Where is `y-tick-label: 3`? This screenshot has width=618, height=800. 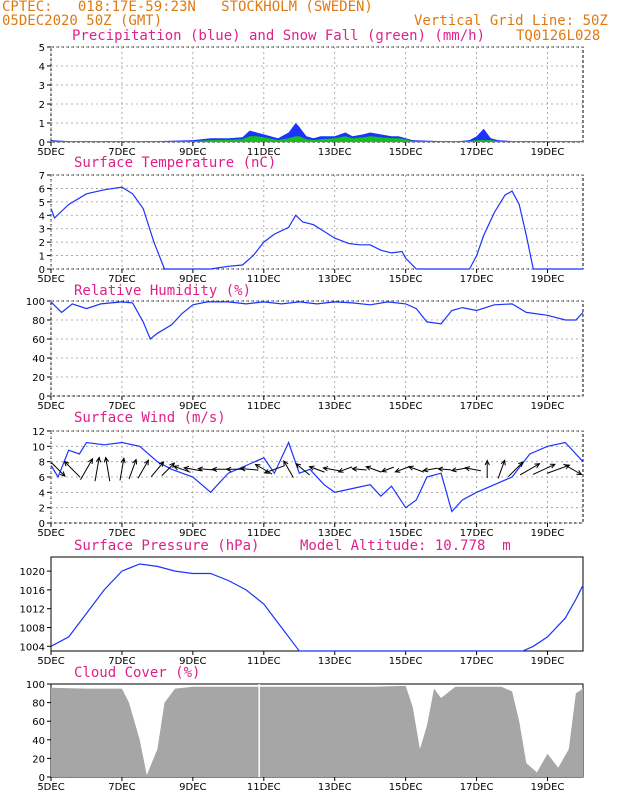
y-tick-label: 3 is located at coordinates (42, 86).